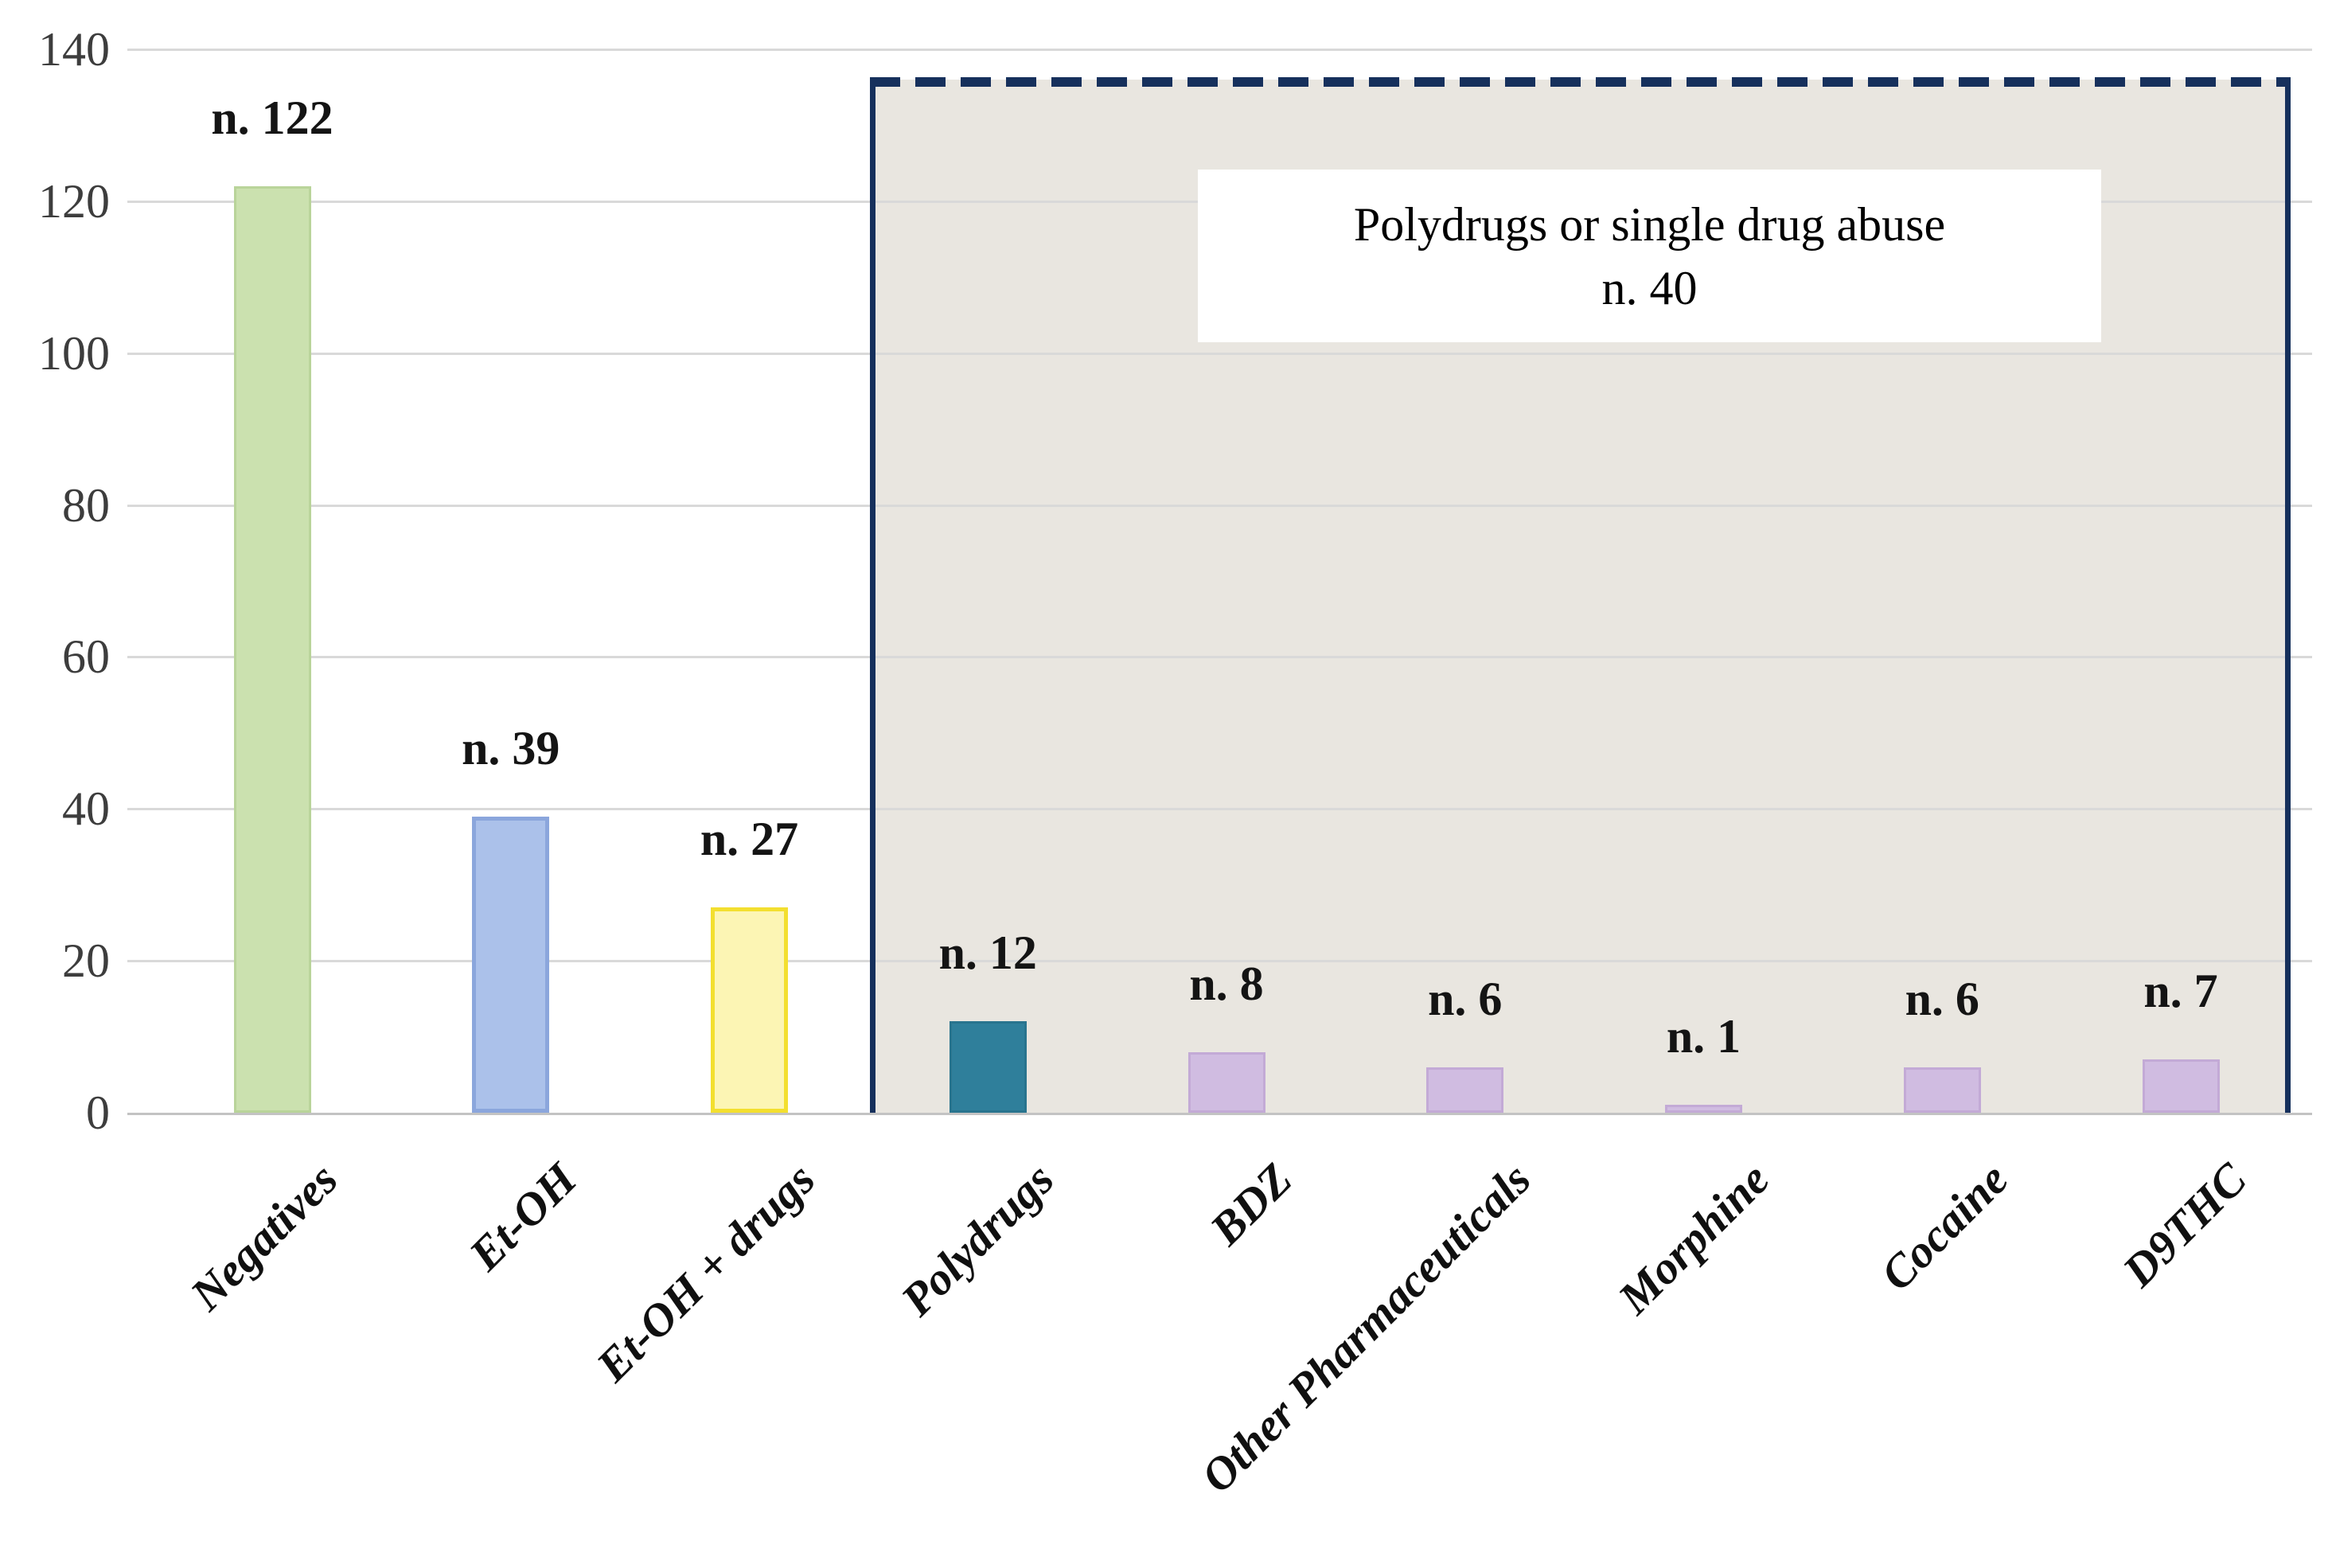  I want to click on bar-value-label-negatives: n. 122, so click(272, 118).